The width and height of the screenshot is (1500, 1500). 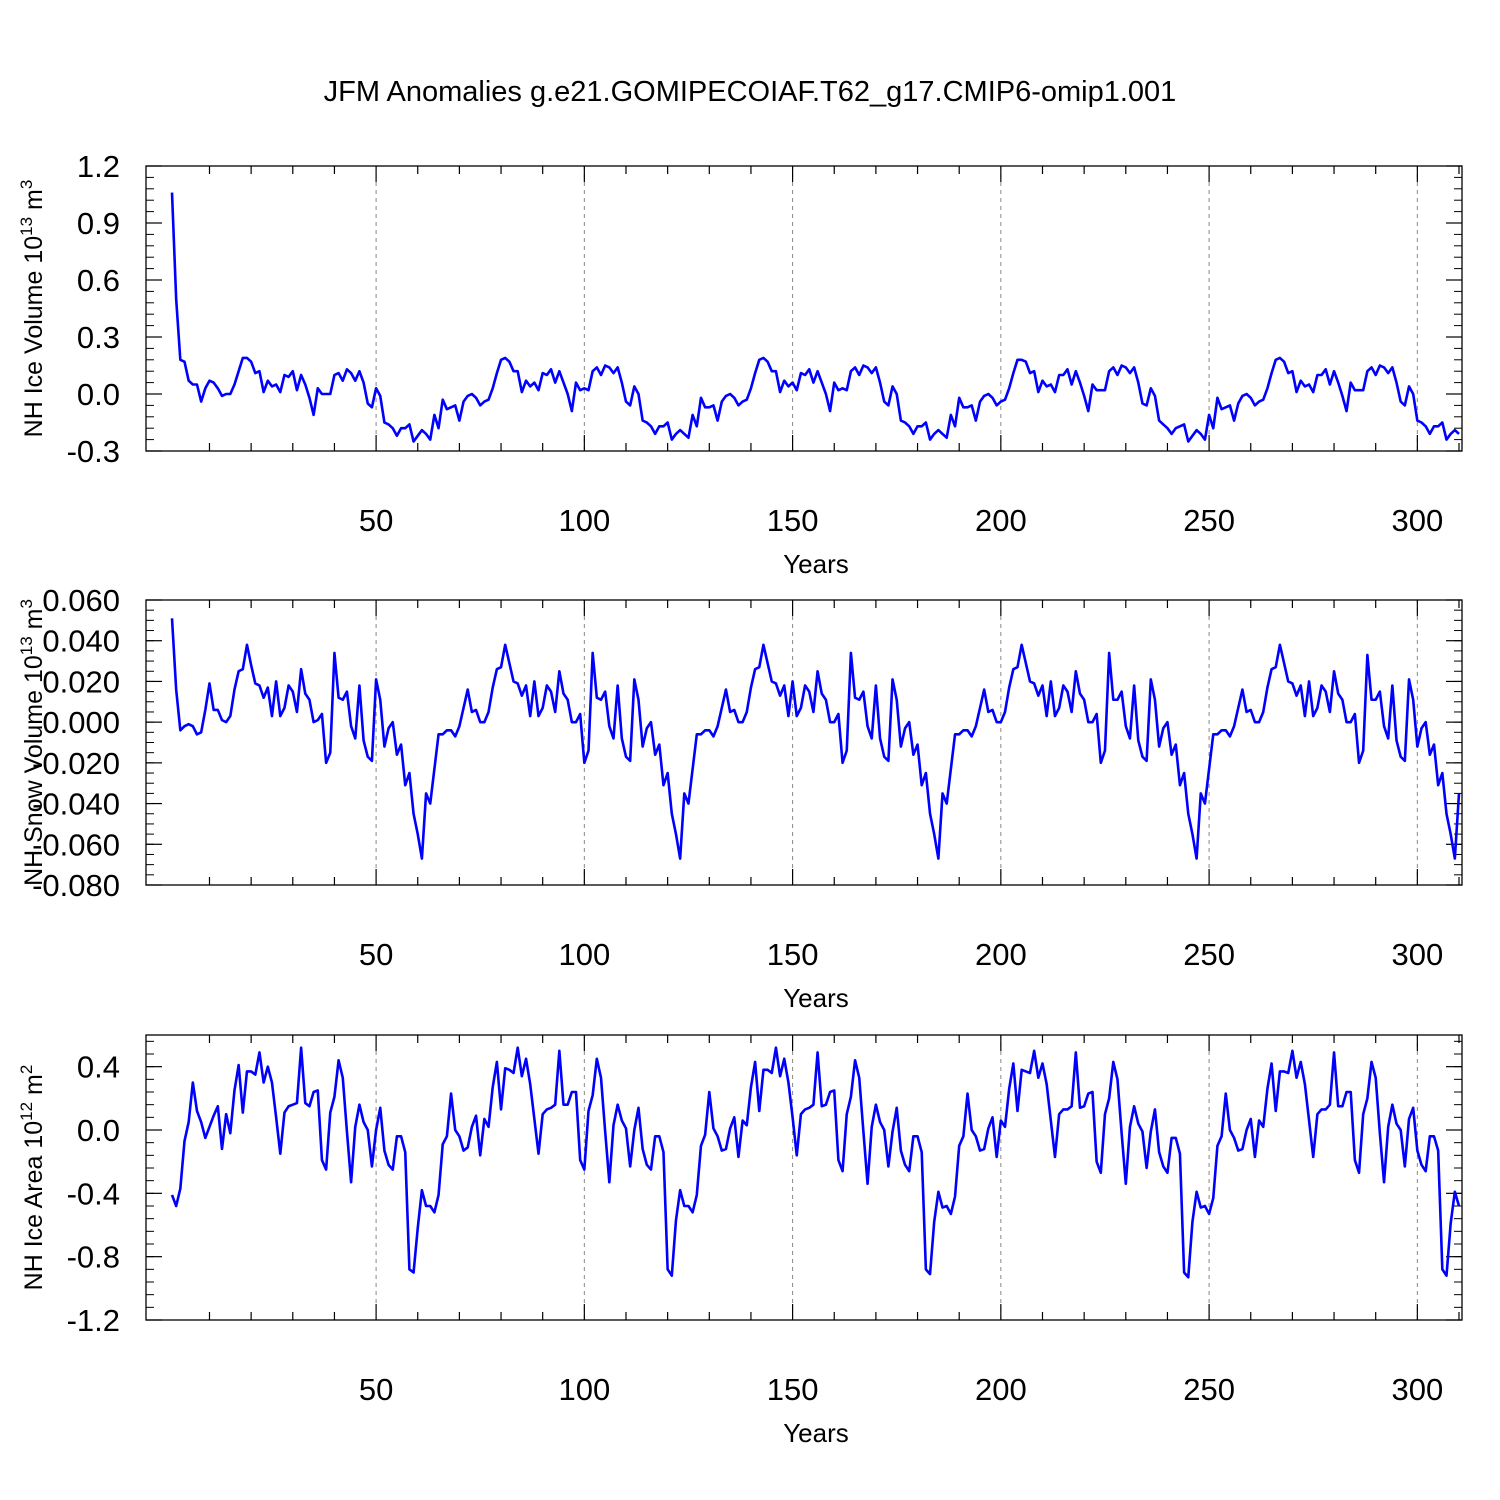 I want to click on y-tick-label: 0.000, so click(x=81, y=722).